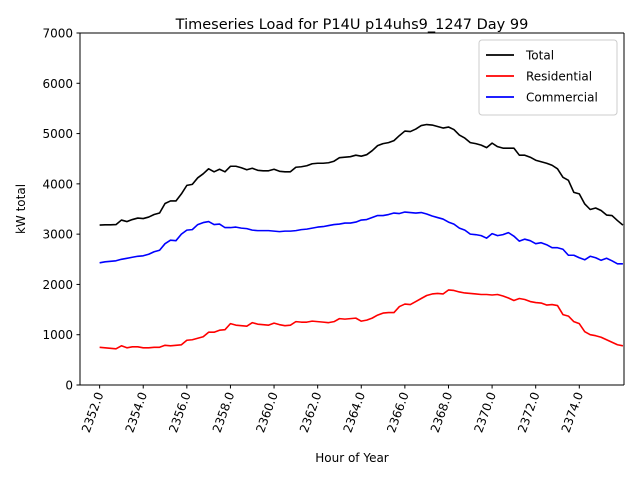 This screenshot has height=480, width=640. I want to click on y-tick-label: 7000, so click(57, 34).